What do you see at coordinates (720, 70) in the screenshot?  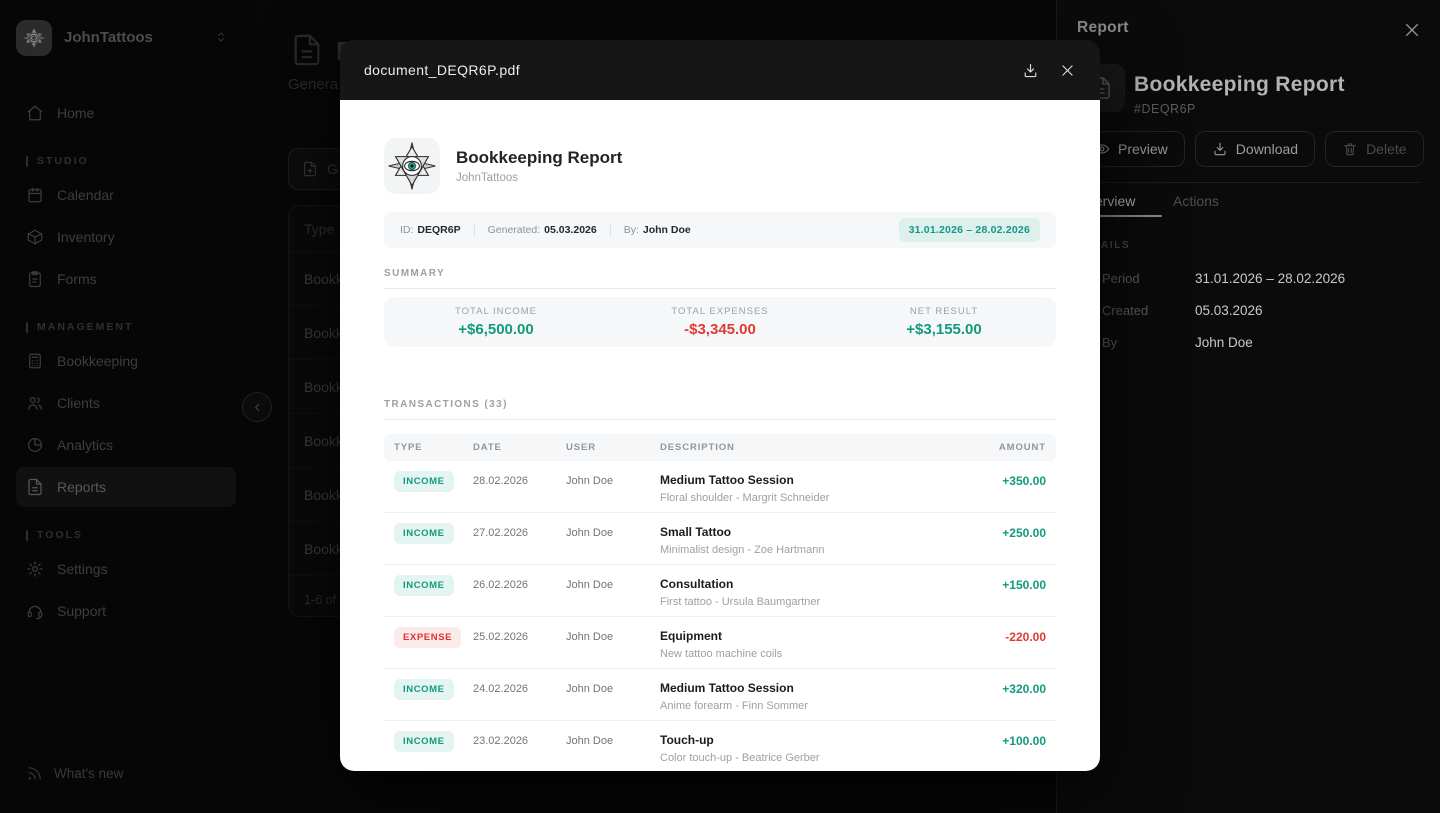 I see `modal-header: document_DEQR6P.pdf` at bounding box center [720, 70].